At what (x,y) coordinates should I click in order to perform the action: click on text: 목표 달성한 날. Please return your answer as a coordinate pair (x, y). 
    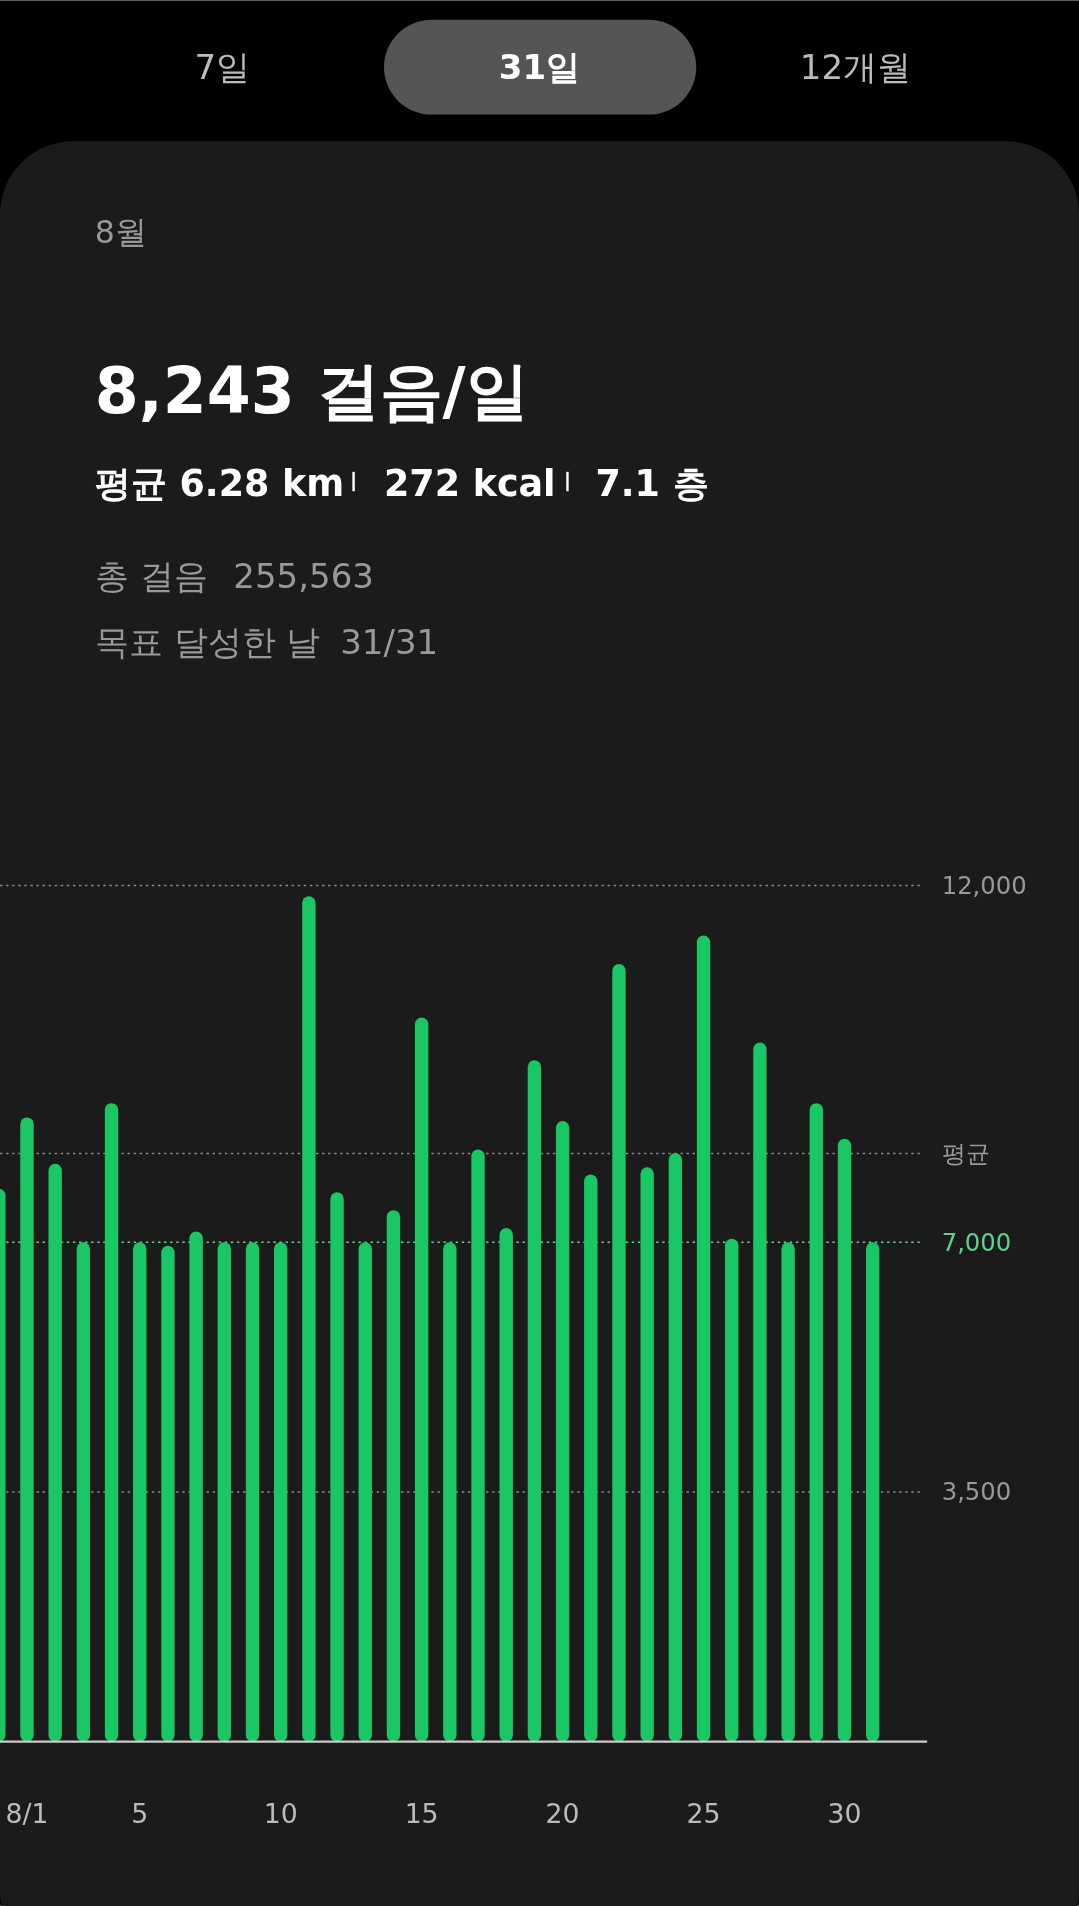
    Looking at the image, I should click on (207, 642).